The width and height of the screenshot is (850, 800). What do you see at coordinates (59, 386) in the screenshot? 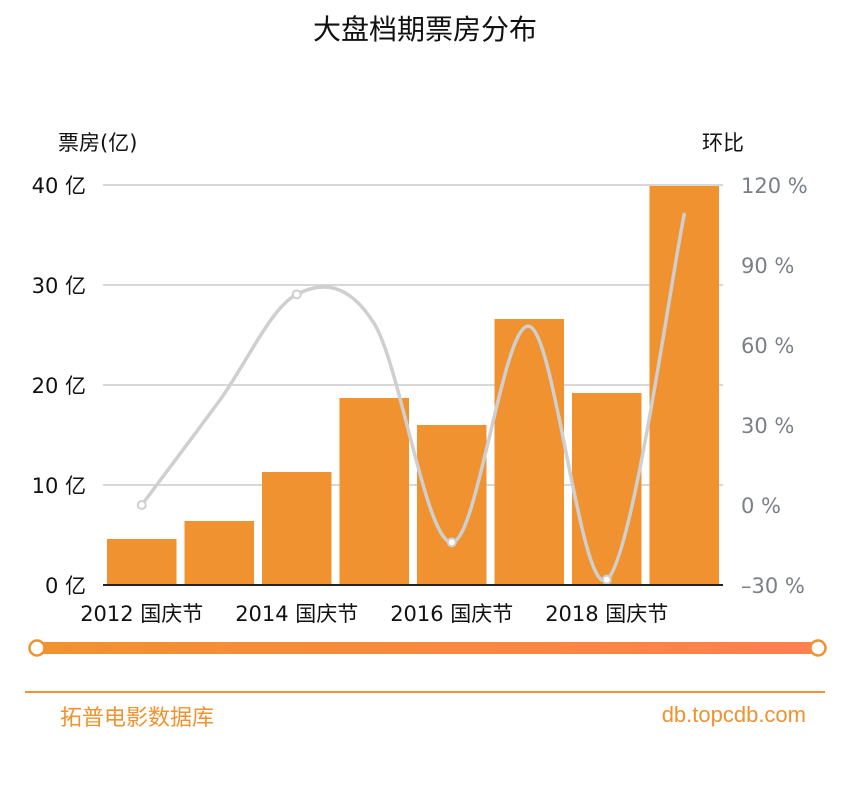
I see `y-tick-label: 20 亿` at bounding box center [59, 386].